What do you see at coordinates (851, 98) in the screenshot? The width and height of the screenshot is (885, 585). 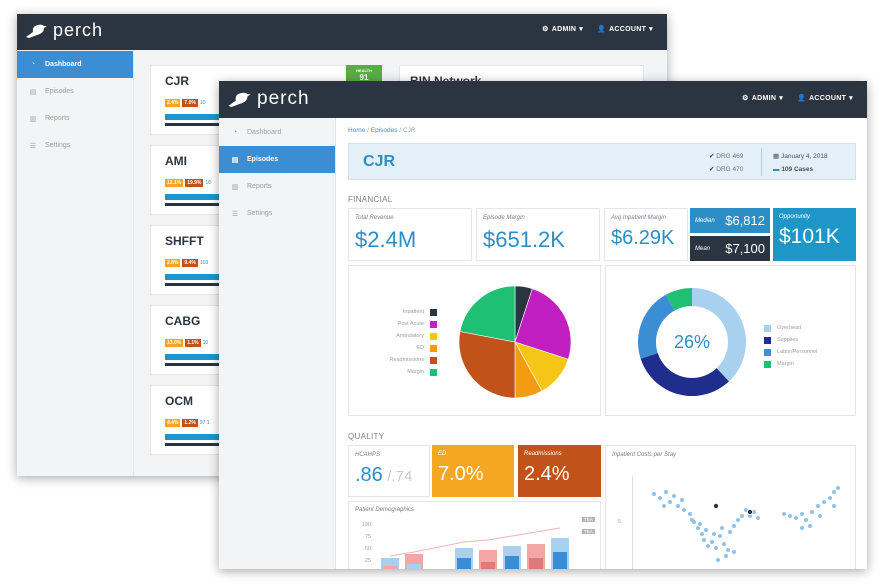 I see `caret-down-icon: ▾` at bounding box center [851, 98].